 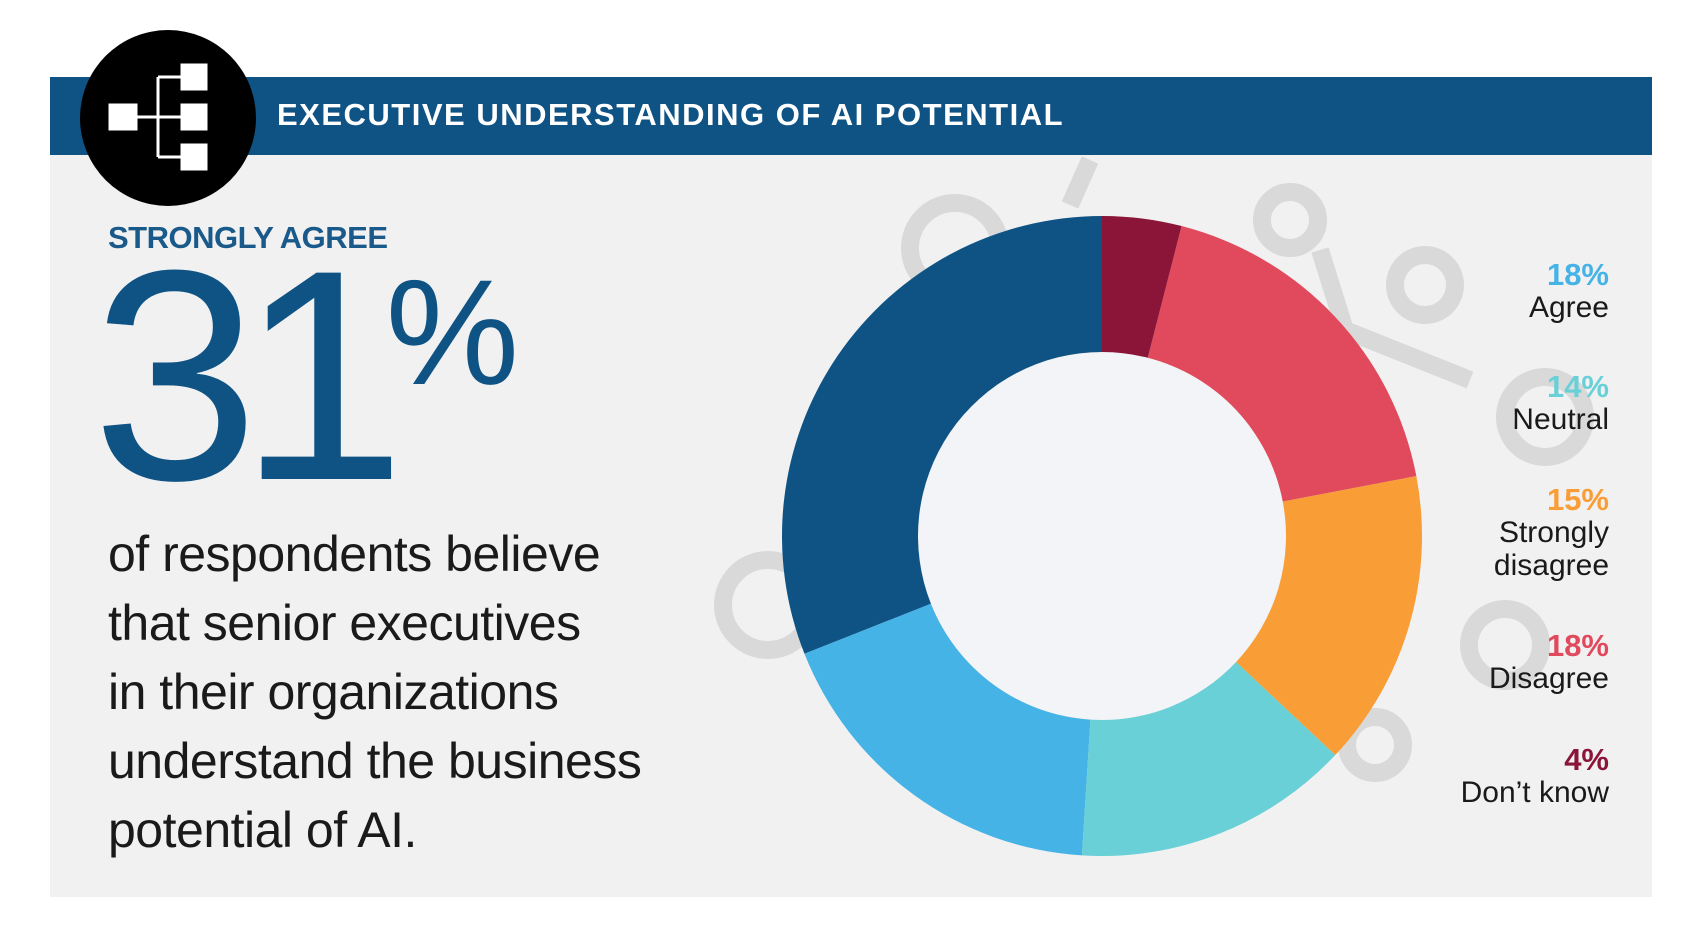 I want to click on icon, so click(x=168, y=118).